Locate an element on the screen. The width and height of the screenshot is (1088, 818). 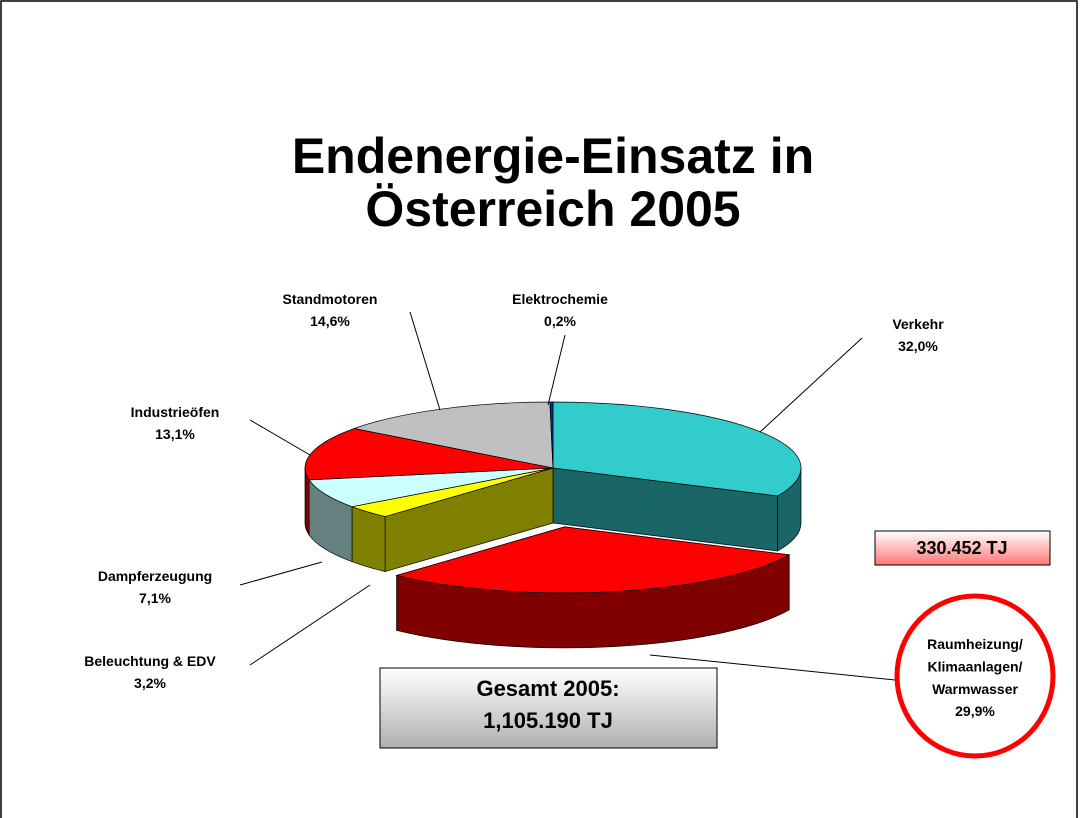
slice-label: Verkehr is located at coordinates (918, 324).